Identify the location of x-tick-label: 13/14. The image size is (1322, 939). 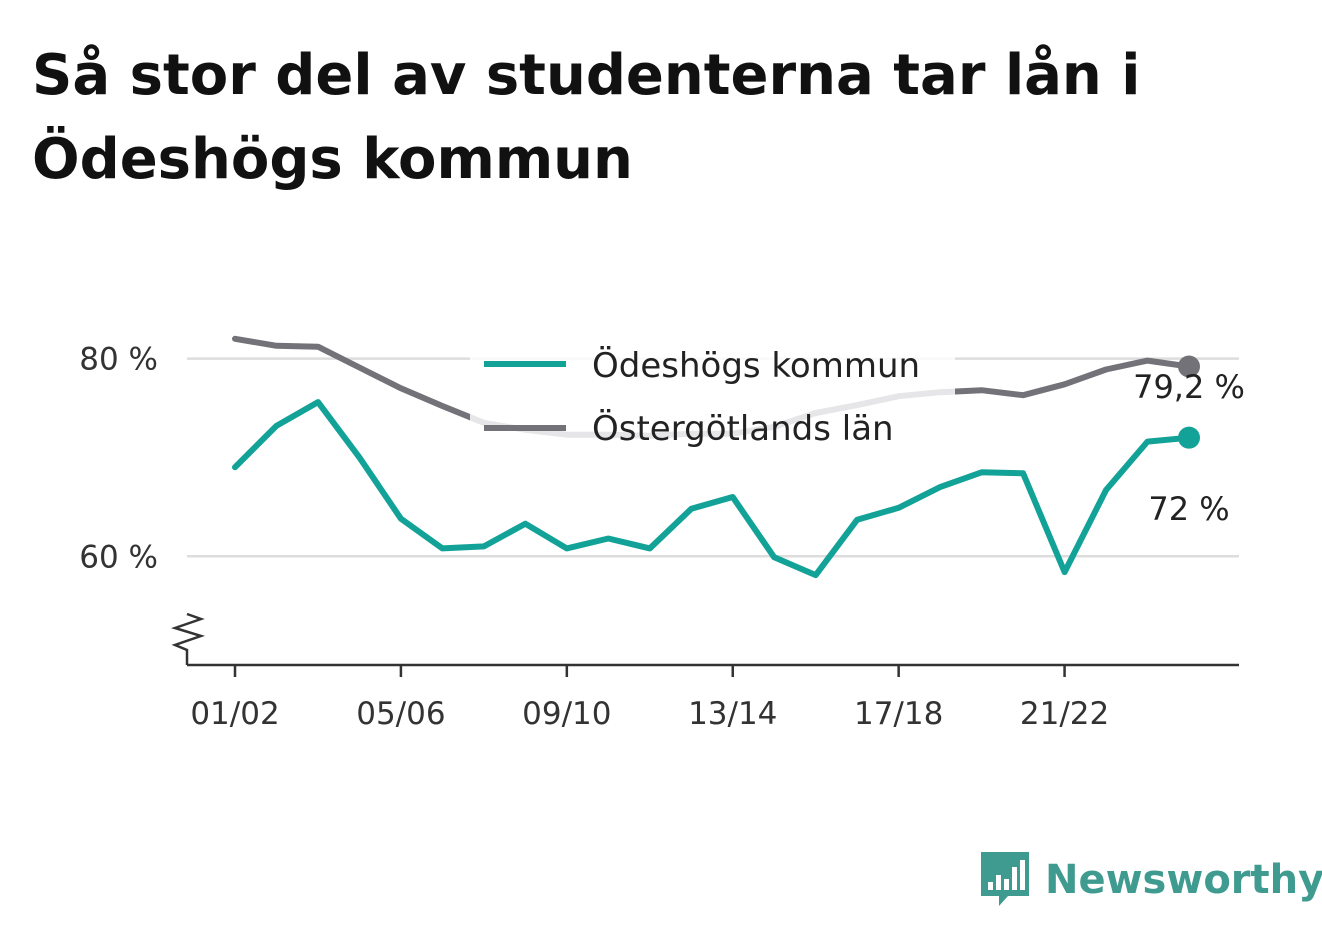
(732, 714).